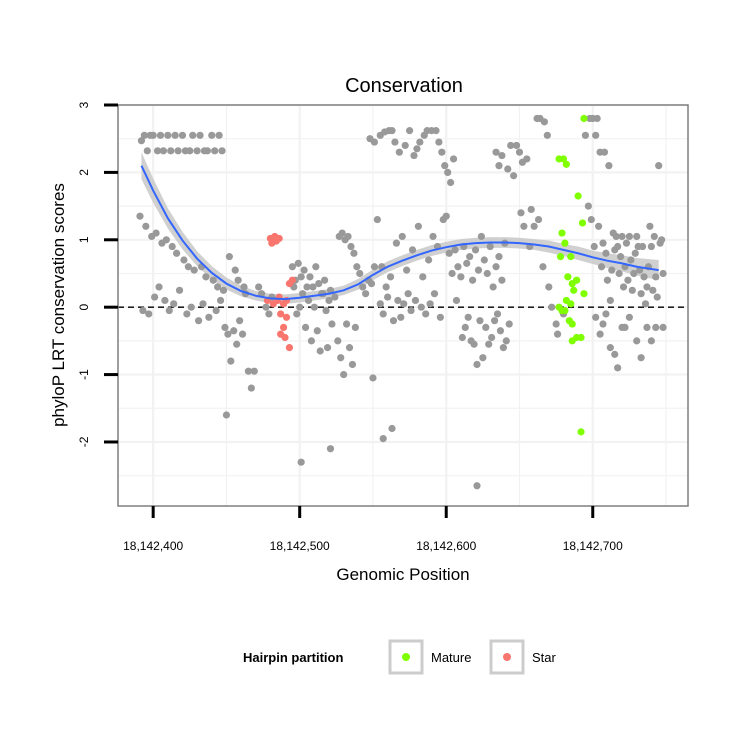 This screenshot has width=750, height=750. What do you see at coordinates (446, 546) in the screenshot?
I see `x-tick-label: 18,142,600` at bounding box center [446, 546].